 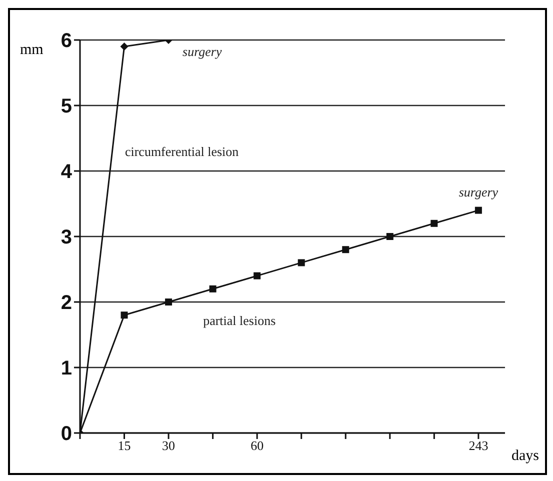 What do you see at coordinates (478, 446) in the screenshot?
I see `x-tick-label: 243` at bounding box center [478, 446].